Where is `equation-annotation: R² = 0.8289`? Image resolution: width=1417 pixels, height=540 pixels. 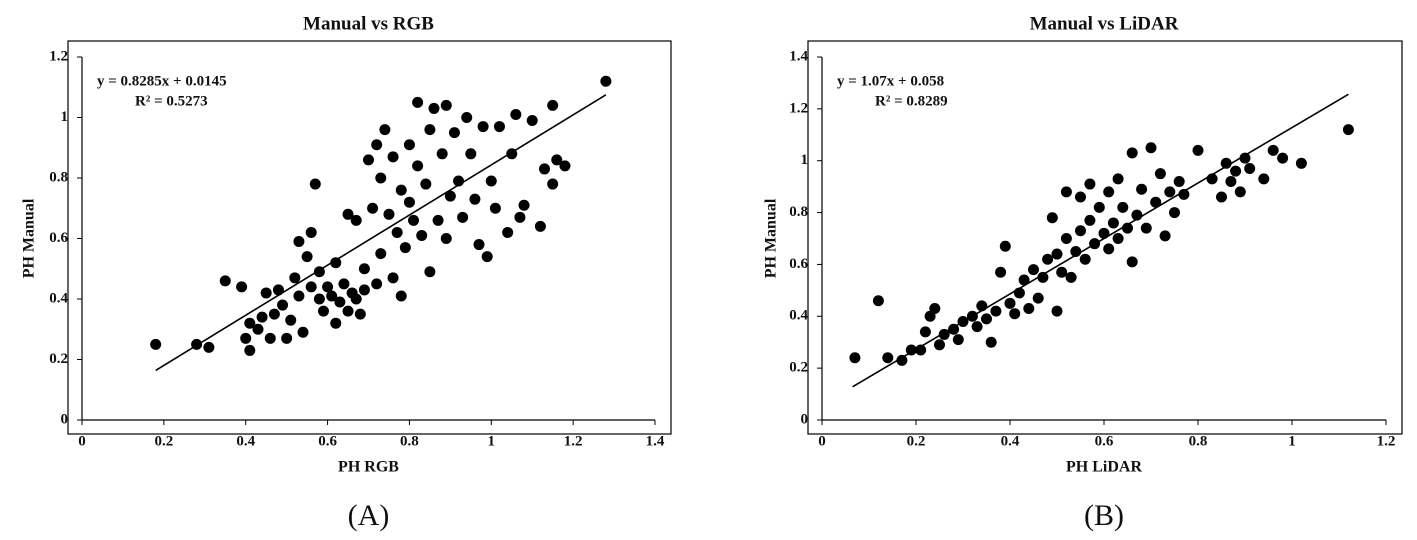
equation-annotation: R² = 0.8289 is located at coordinates (911, 101).